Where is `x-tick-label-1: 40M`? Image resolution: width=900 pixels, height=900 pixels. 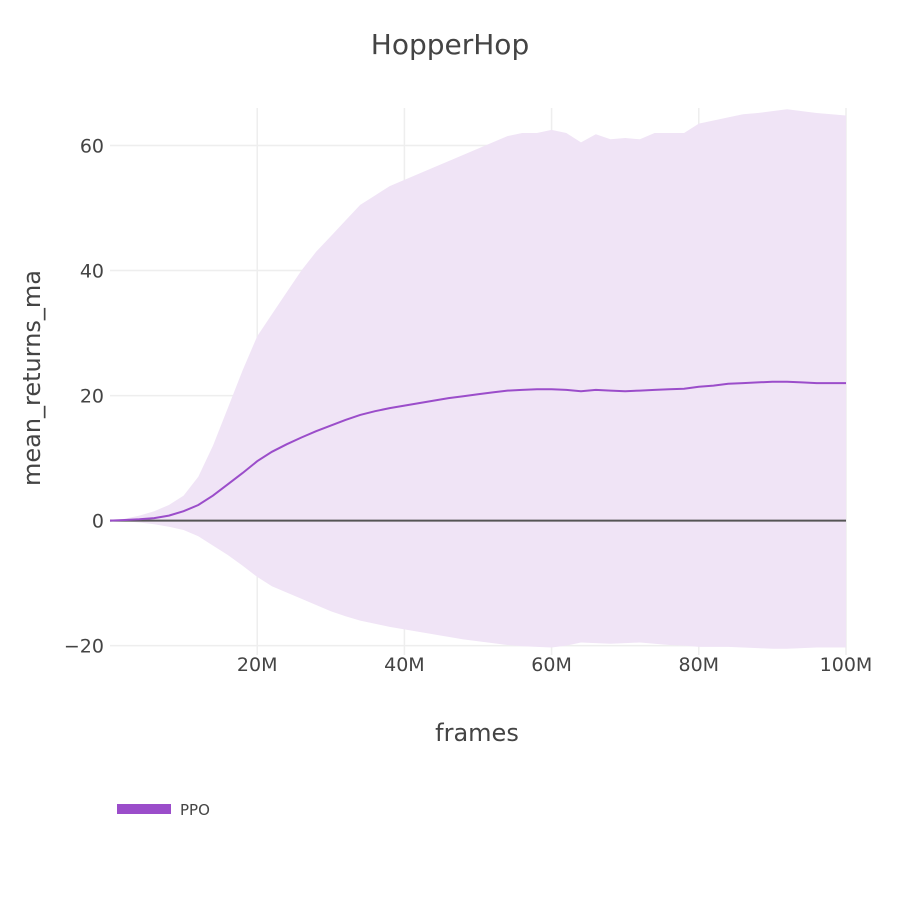 x-tick-label-1: 40M is located at coordinates (404, 665).